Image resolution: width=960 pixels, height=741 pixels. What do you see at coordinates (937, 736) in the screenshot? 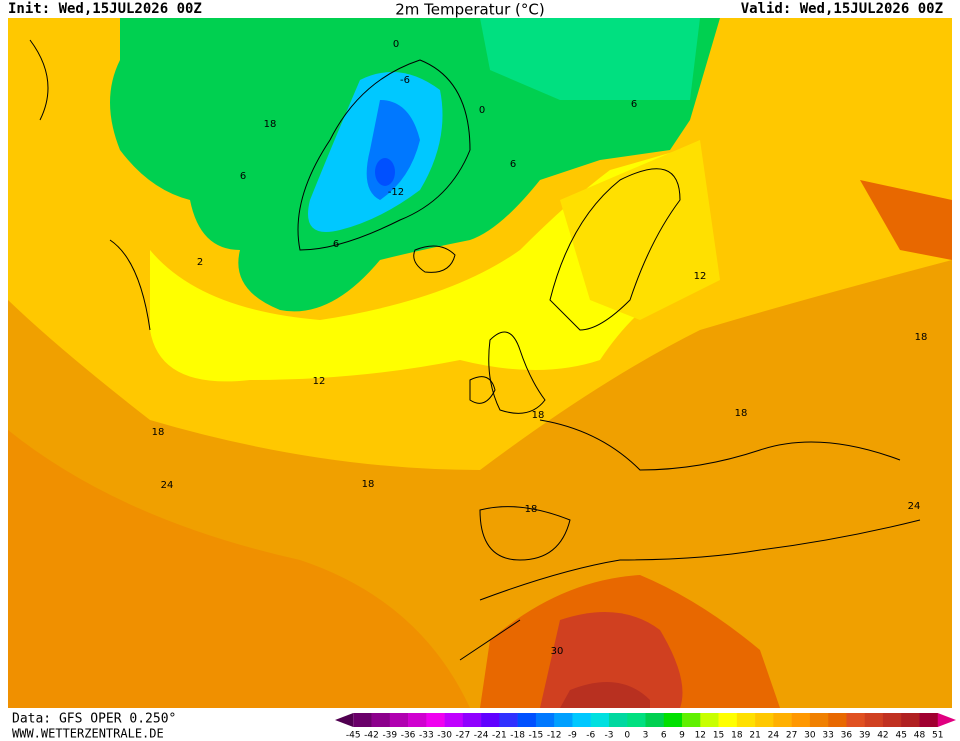
I see `colorbar-label: 51` at bounding box center [937, 736].